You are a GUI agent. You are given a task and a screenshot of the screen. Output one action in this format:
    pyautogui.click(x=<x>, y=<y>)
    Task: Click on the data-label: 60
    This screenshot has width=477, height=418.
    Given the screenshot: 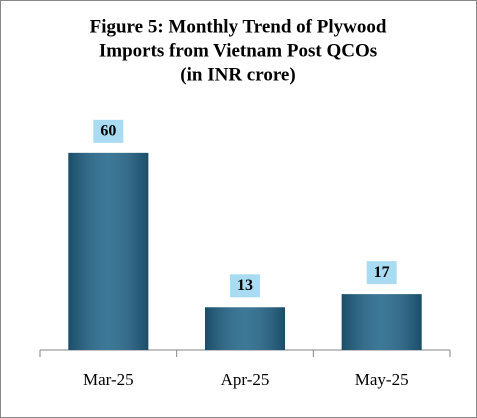 What is the action you would take?
    pyautogui.click(x=108, y=131)
    